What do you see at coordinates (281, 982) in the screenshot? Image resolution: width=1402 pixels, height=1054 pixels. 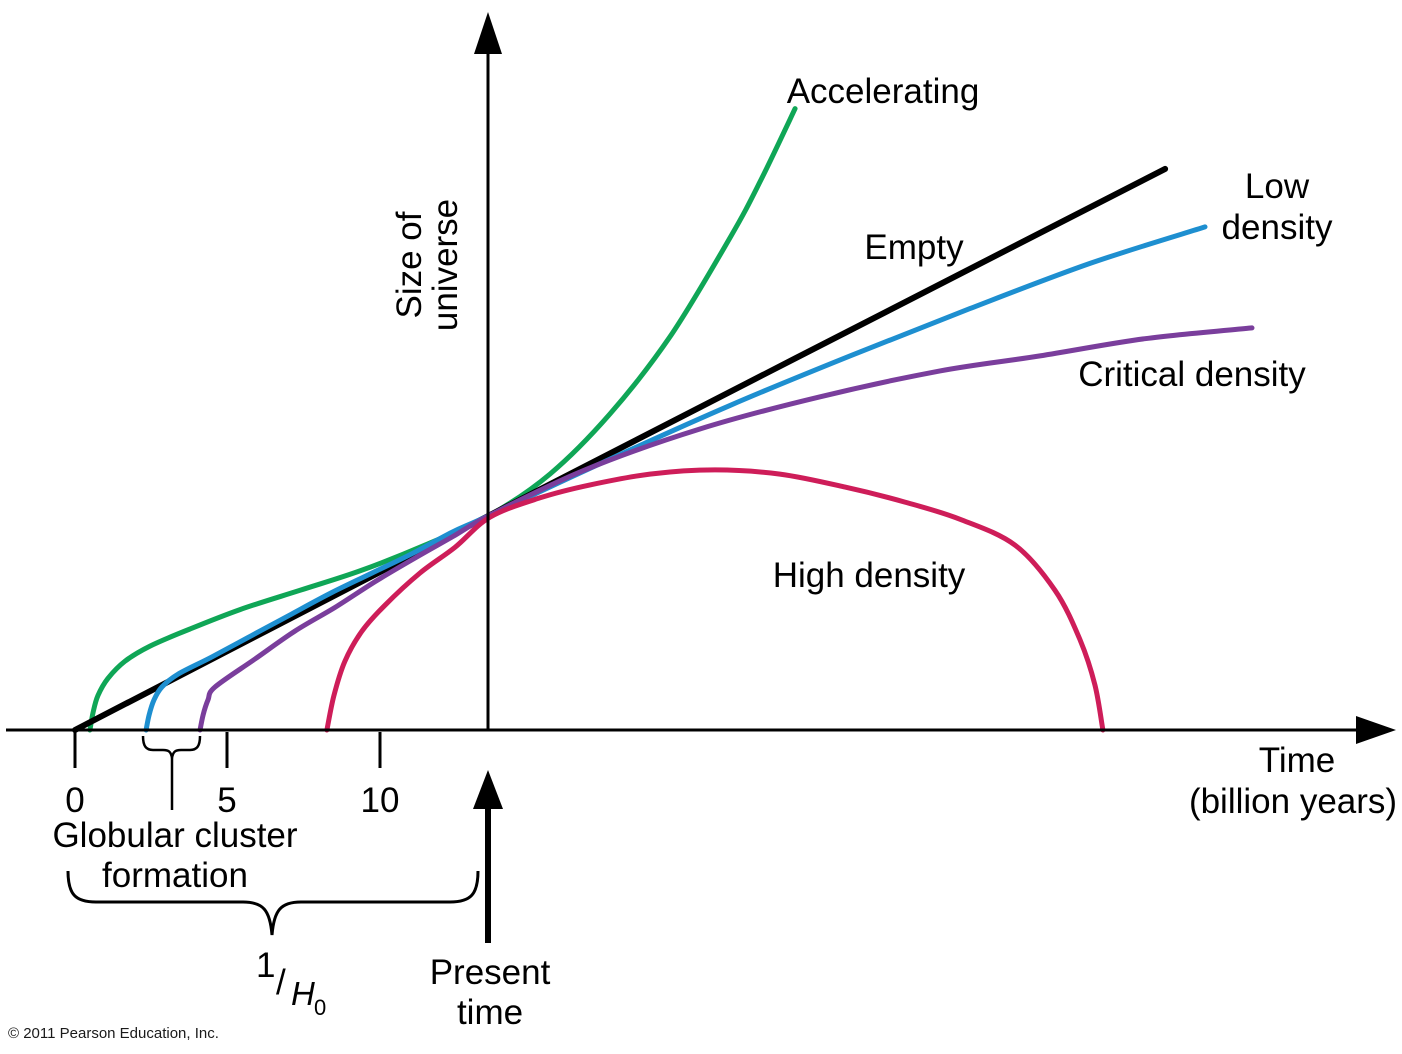 I see `hubble-label-slash: /` at bounding box center [281, 982].